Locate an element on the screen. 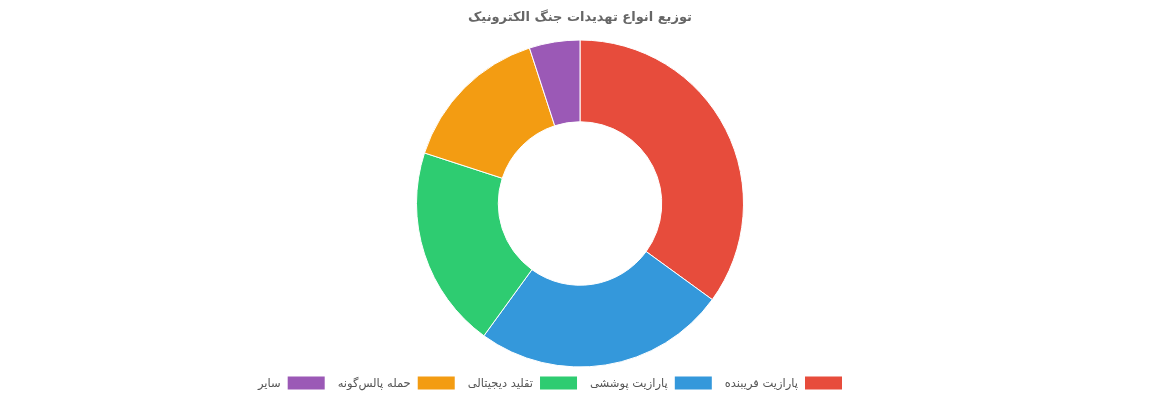  legend-item: سایر is located at coordinates (291, 383).